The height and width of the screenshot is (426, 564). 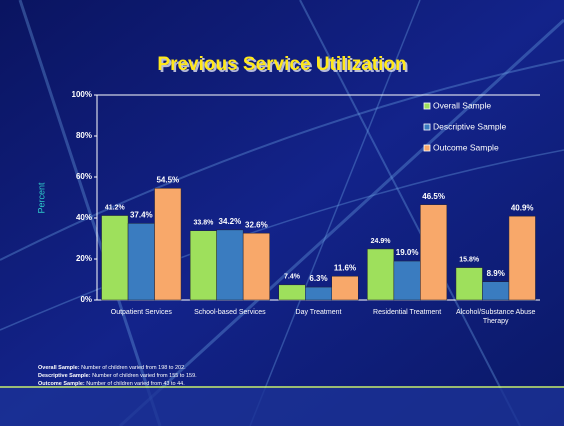 I want to click on legend-label: Descriptive Sample, so click(x=469, y=126).